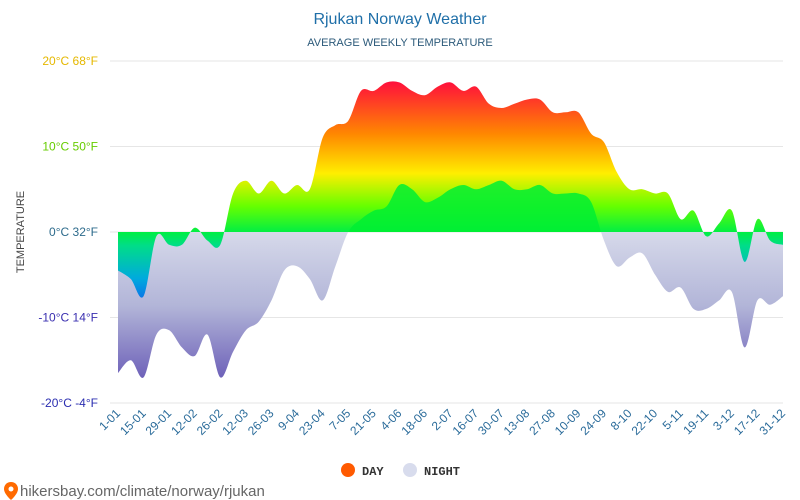 This screenshot has width=800, height=500. Describe the element at coordinates (491, 422) in the screenshot. I see `x-tick-label: 30-07` at that location.